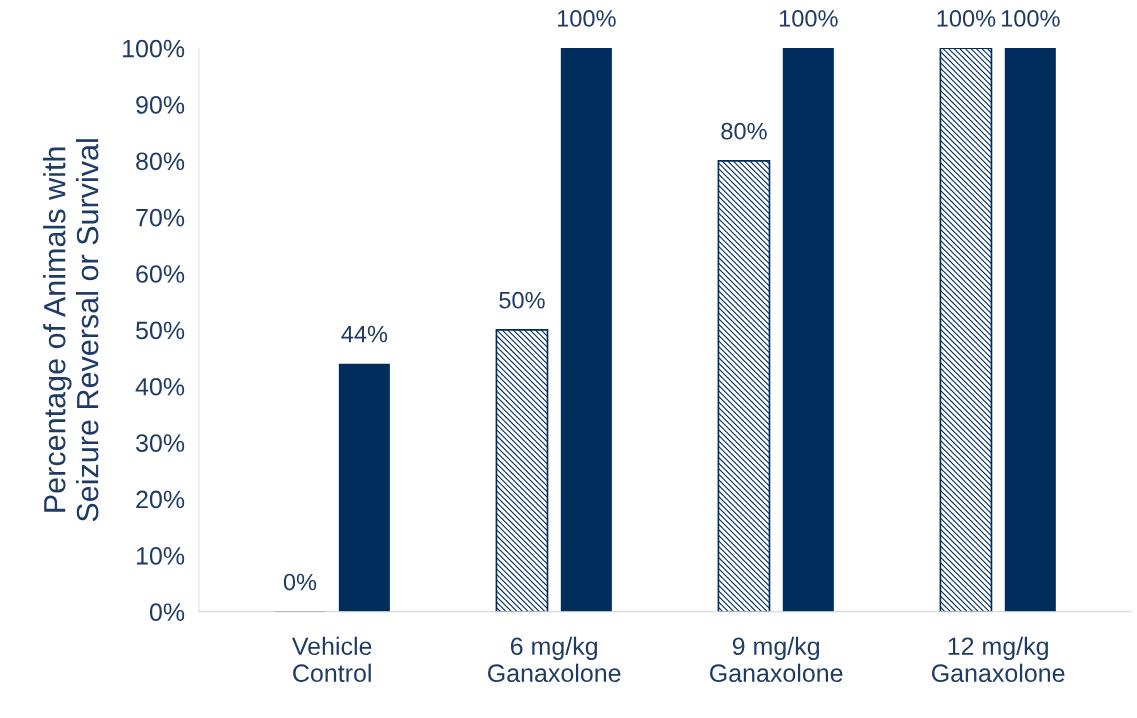 This screenshot has height=718, width=1137. I want to click on x-tick-label: Vehicle Control, so click(331, 659).